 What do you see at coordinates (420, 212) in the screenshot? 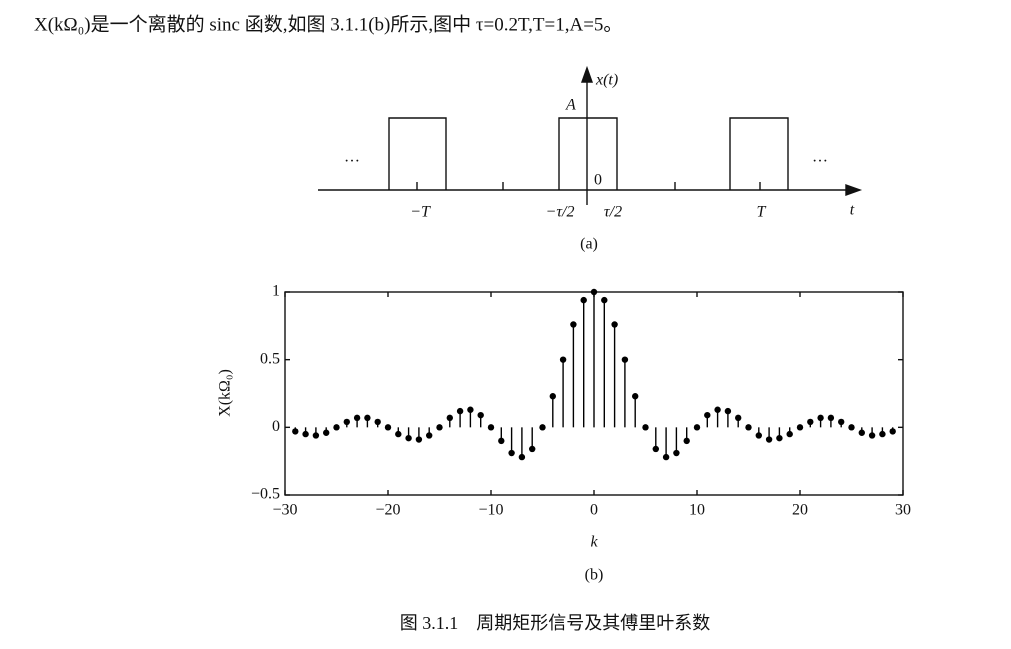
I see `label: −T` at bounding box center [420, 212].